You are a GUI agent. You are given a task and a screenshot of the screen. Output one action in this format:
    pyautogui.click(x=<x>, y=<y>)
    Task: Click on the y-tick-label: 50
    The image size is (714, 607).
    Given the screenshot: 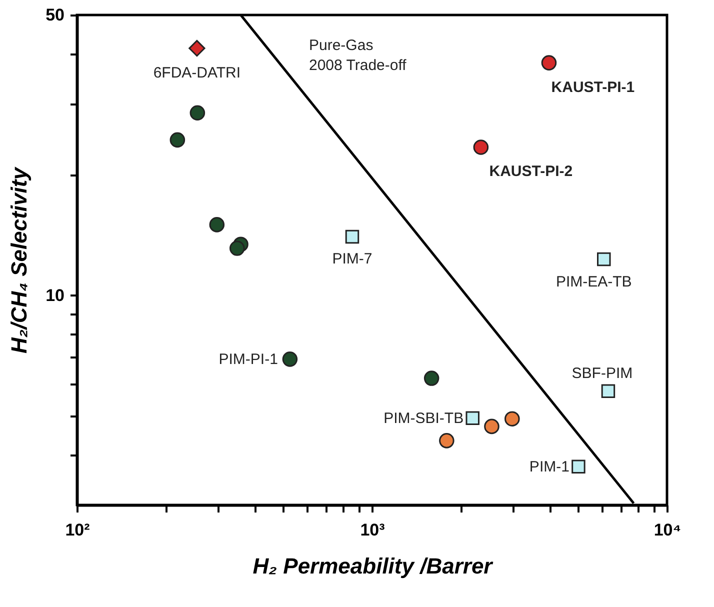 What is the action you would take?
    pyautogui.click(x=55, y=15)
    